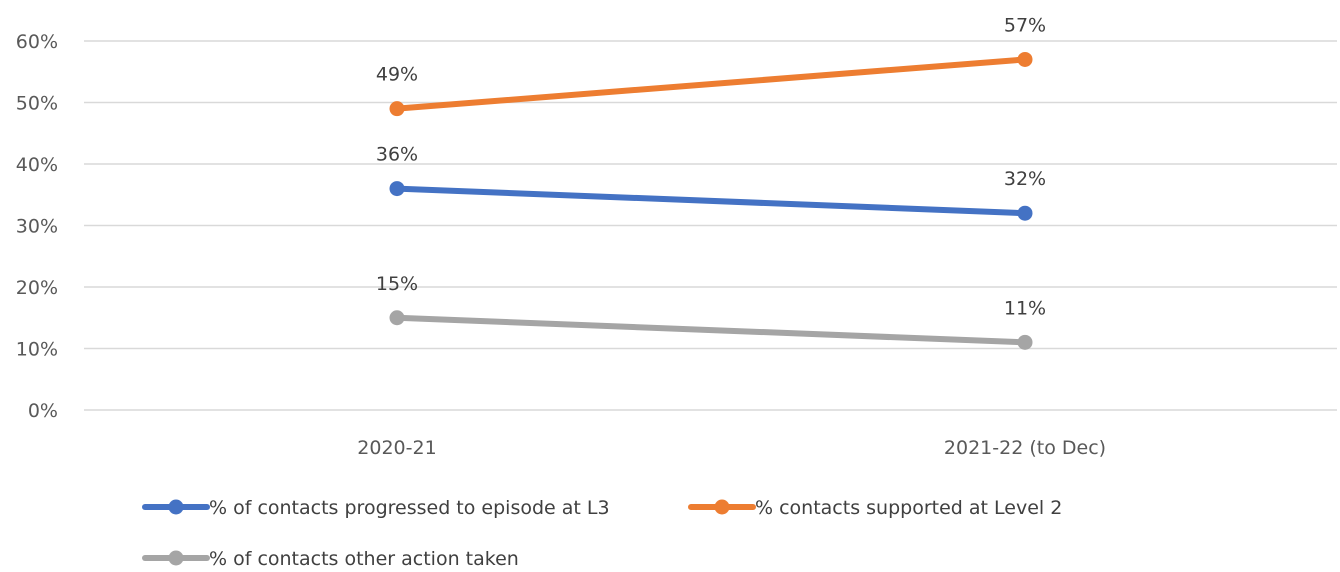  What do you see at coordinates (37, 288) in the screenshot?
I see `y-tick-label: 20%` at bounding box center [37, 288].